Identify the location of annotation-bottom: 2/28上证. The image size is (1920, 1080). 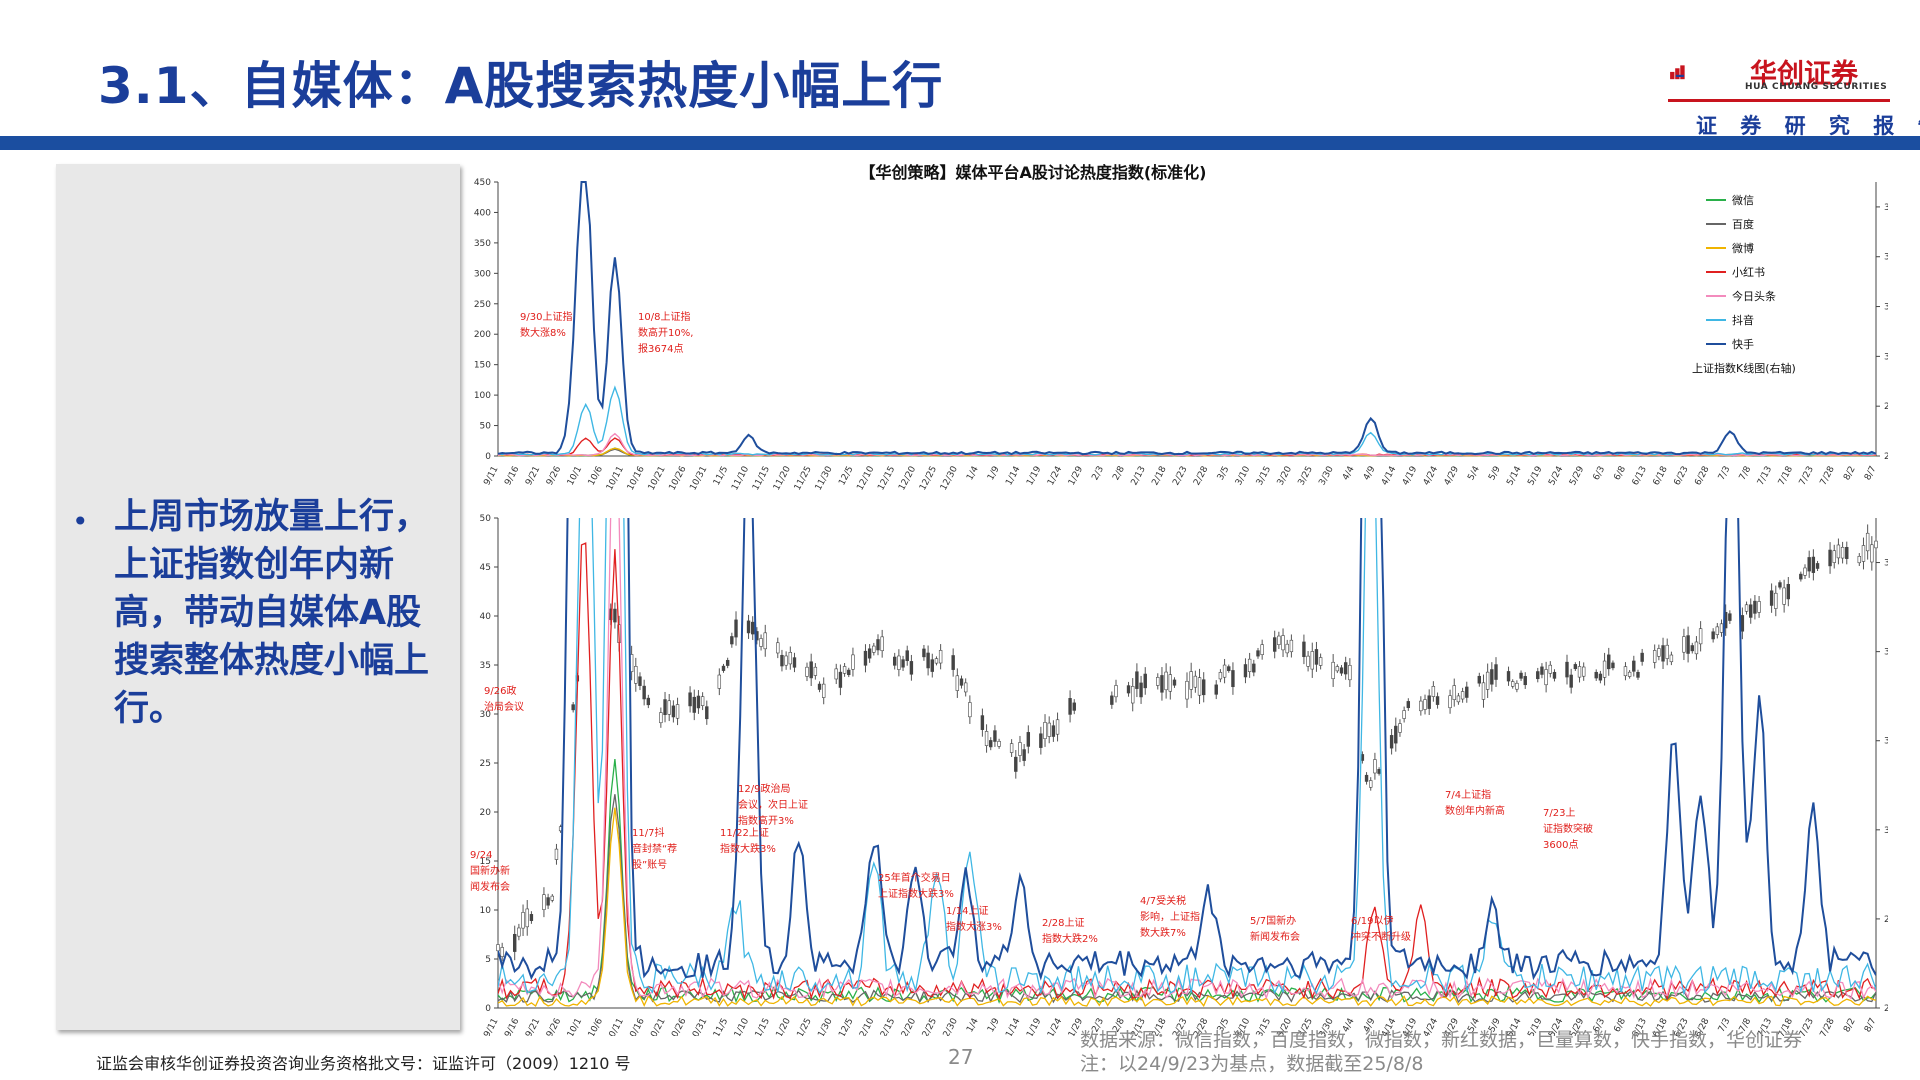
(1063, 923).